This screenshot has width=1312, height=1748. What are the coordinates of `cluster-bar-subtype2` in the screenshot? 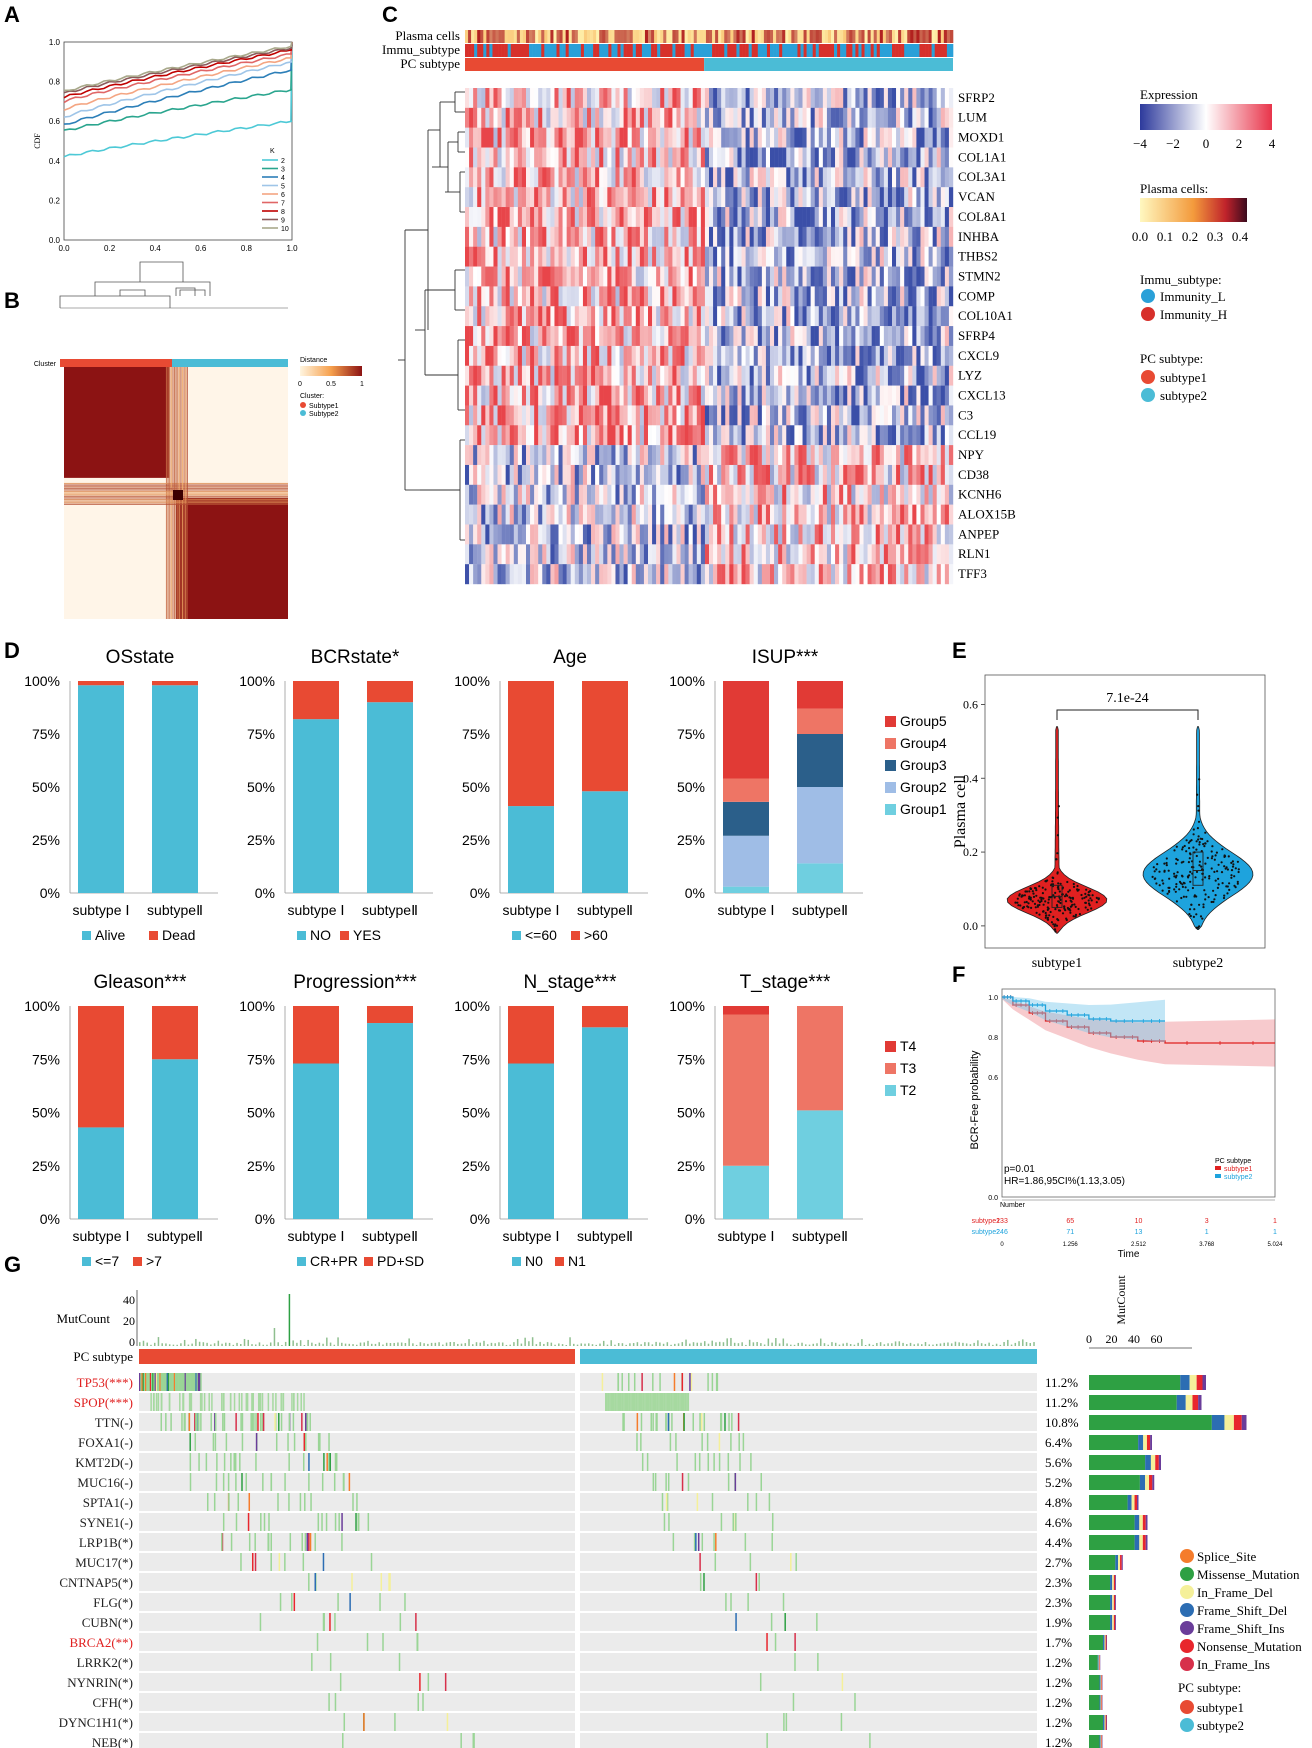 It's located at (230, 363).